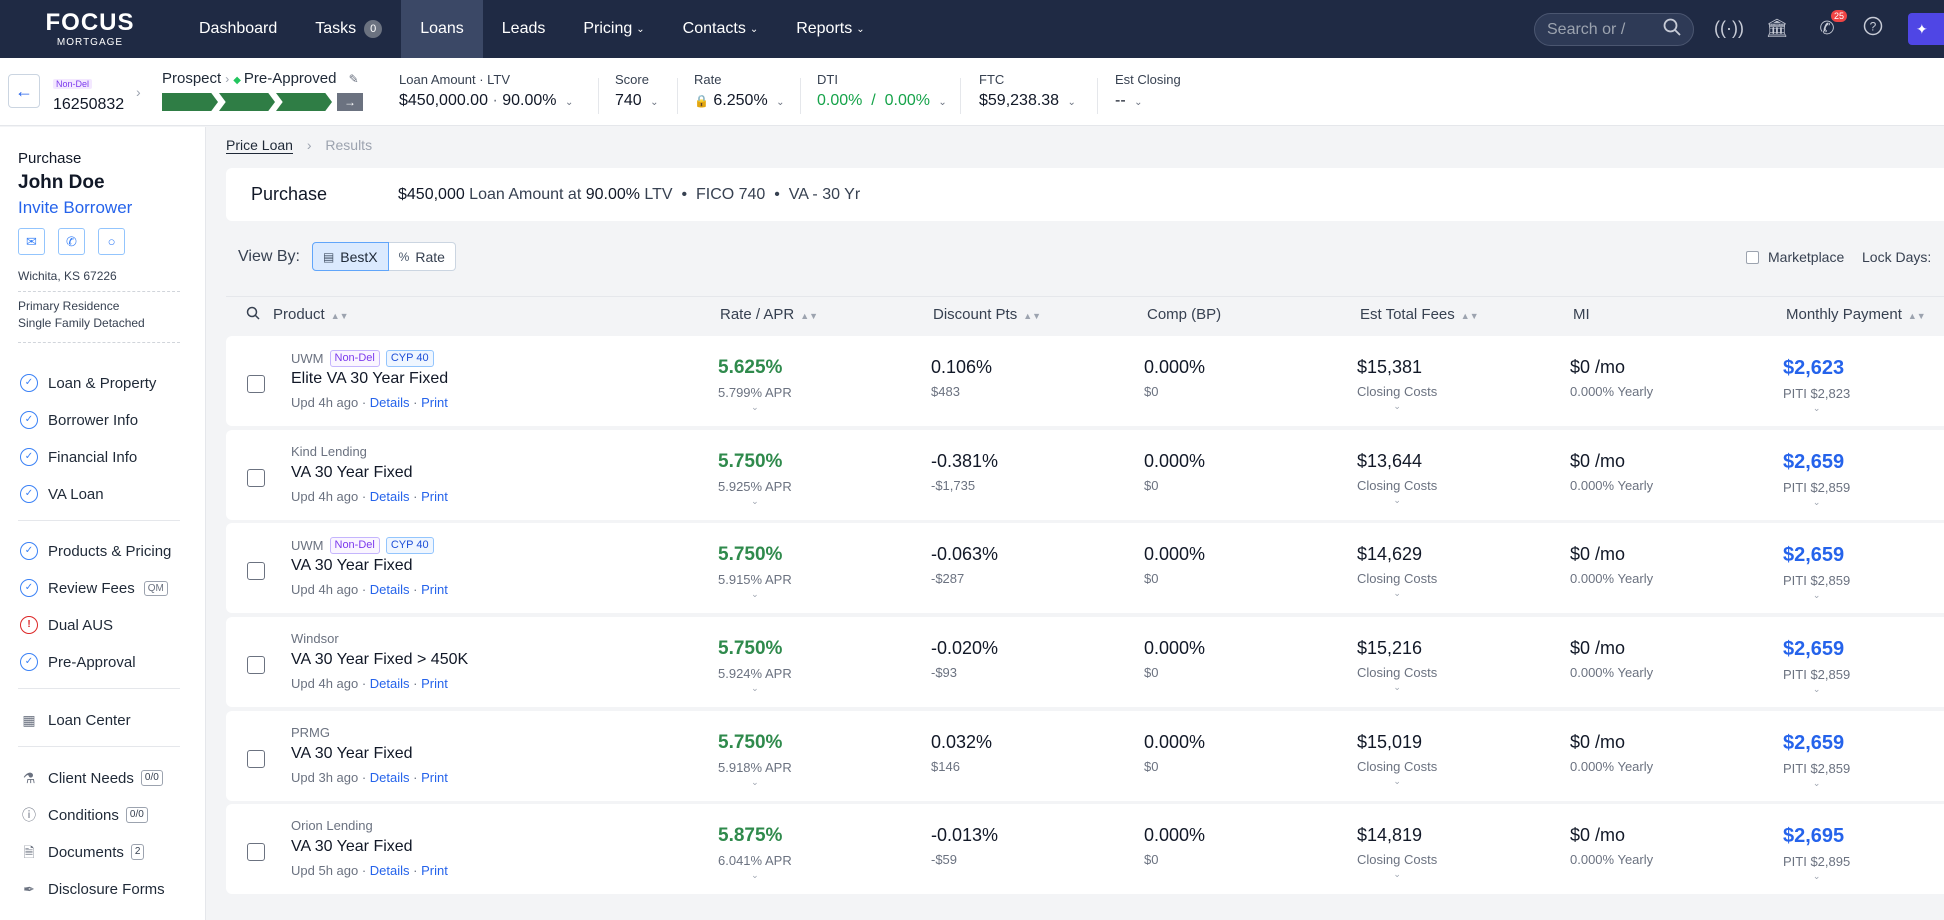 The height and width of the screenshot is (920, 1944). What do you see at coordinates (1873, 28) in the screenshot?
I see `help-icon: ?` at bounding box center [1873, 28].